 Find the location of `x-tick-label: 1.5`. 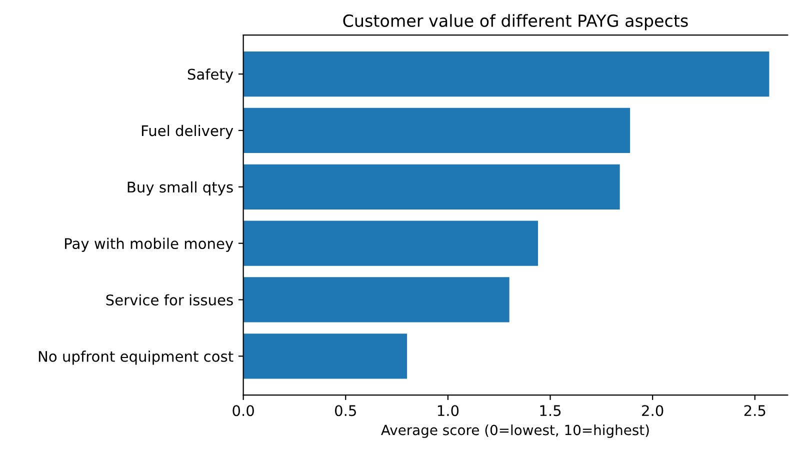

x-tick-label: 1.5 is located at coordinates (550, 410).